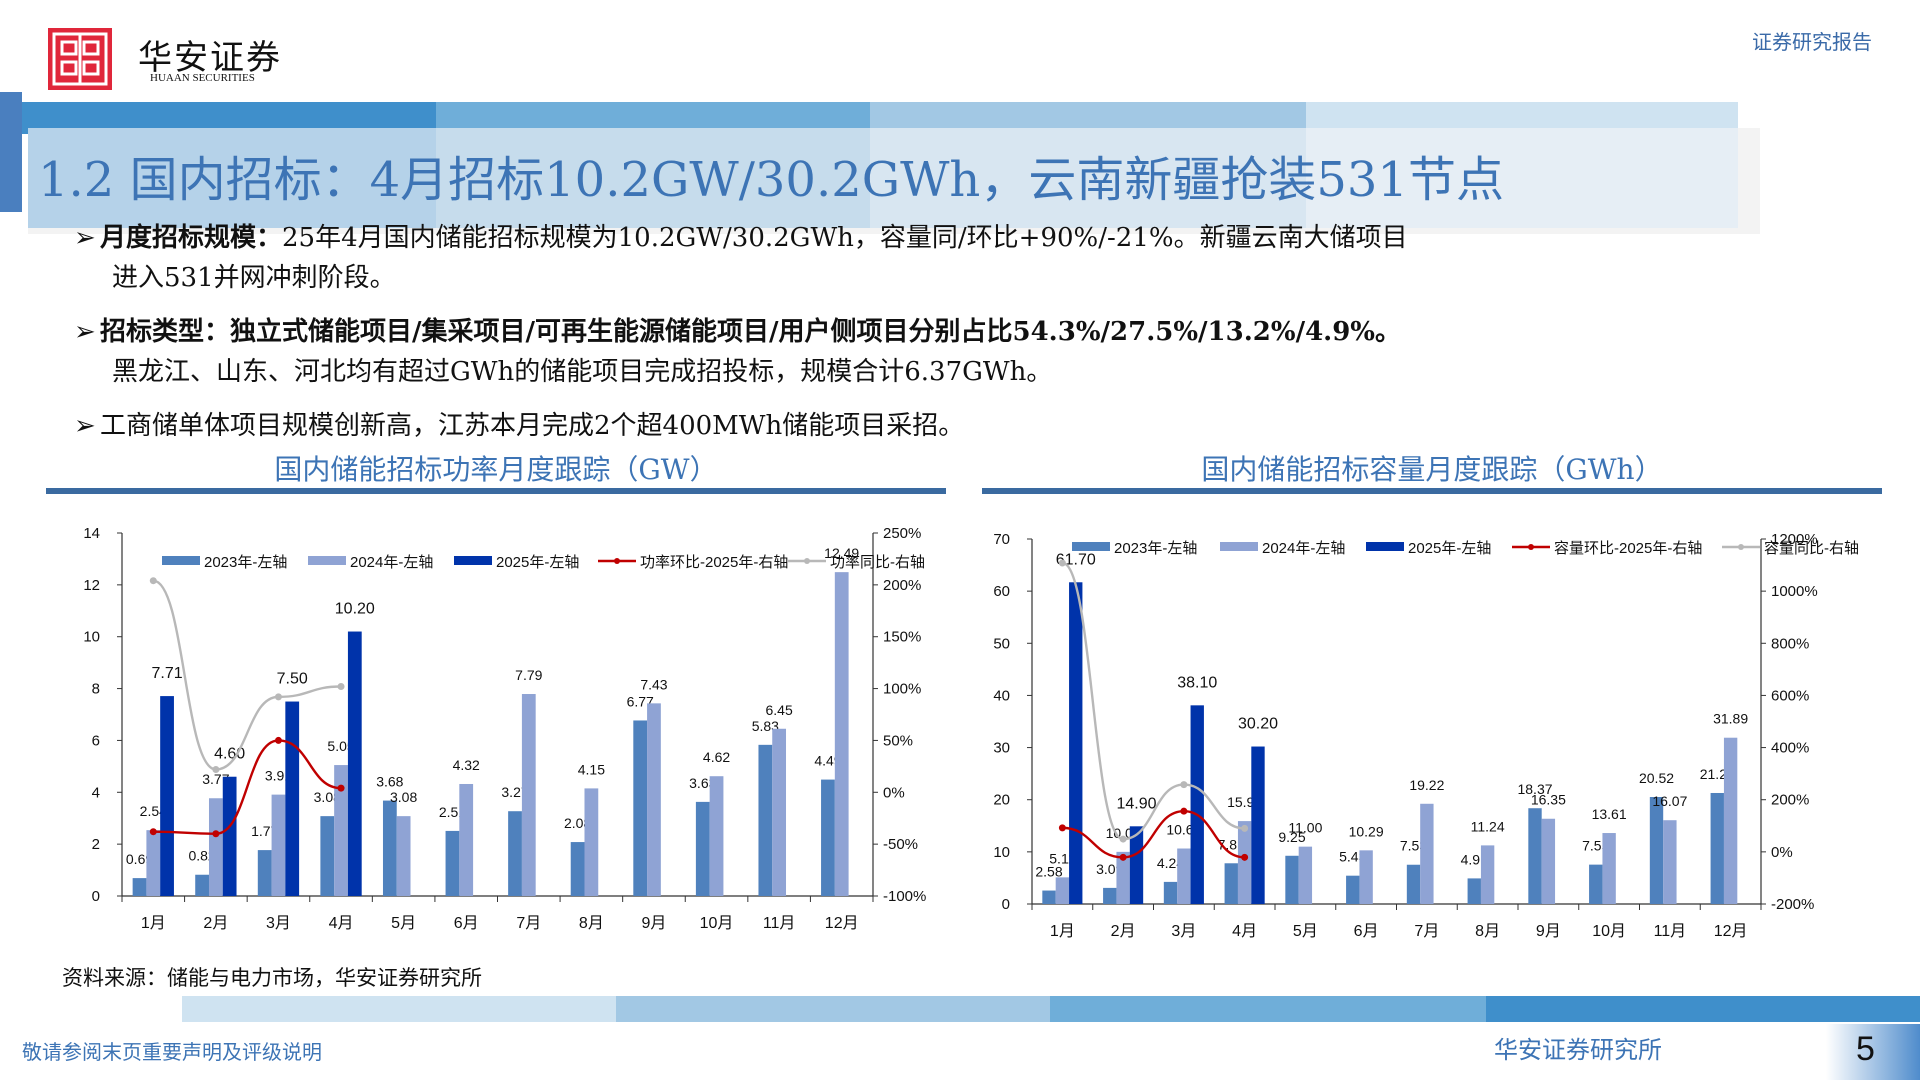  I want to click on source-note: 资料来源：储能与电力市场，华安证券研究所, so click(272, 978).